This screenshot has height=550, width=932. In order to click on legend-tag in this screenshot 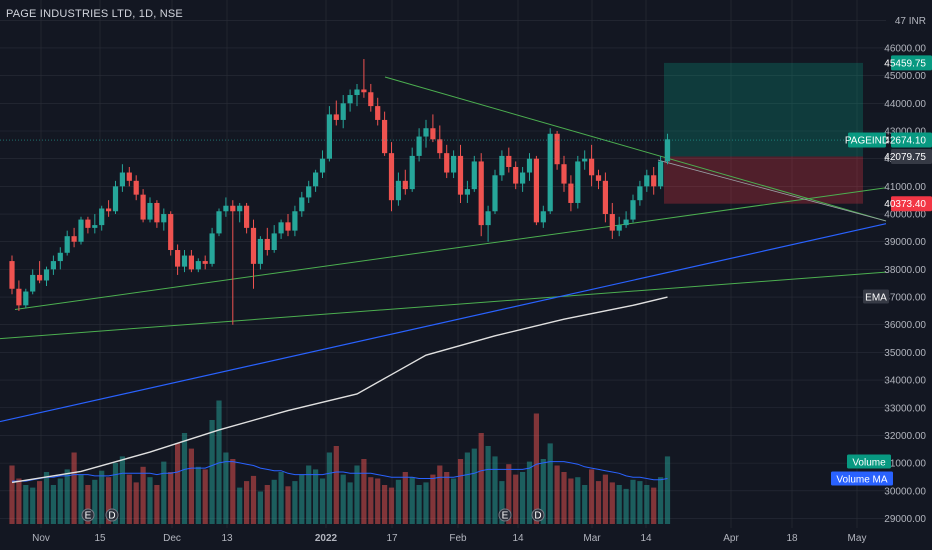, I will do `click(876, 296)`.